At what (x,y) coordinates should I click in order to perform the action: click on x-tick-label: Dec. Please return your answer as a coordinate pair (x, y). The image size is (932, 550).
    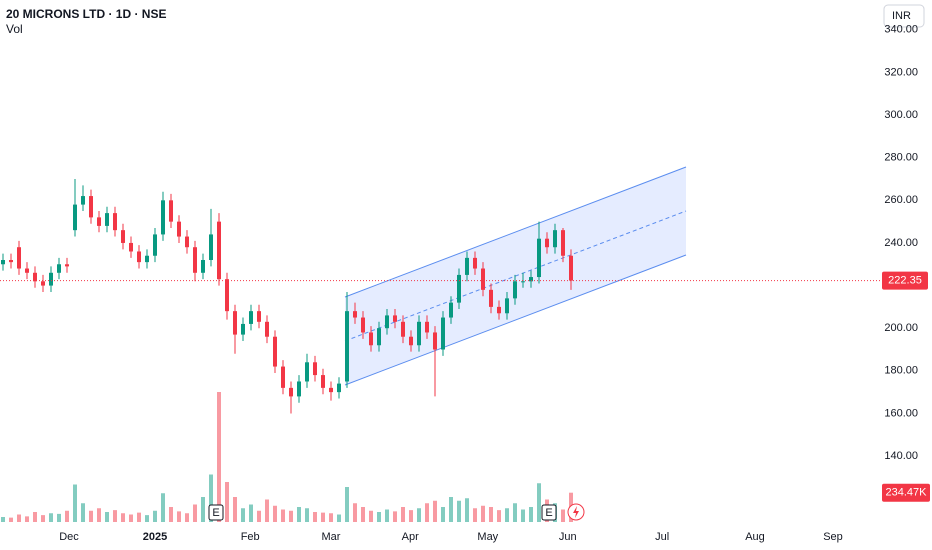
    Looking at the image, I should click on (69, 537).